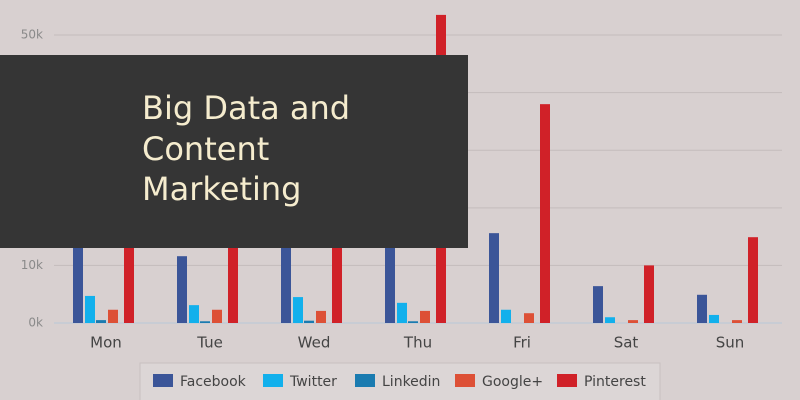 The height and width of the screenshot is (400, 800). I want to click on x-tick-label: Tue, so click(209, 343).